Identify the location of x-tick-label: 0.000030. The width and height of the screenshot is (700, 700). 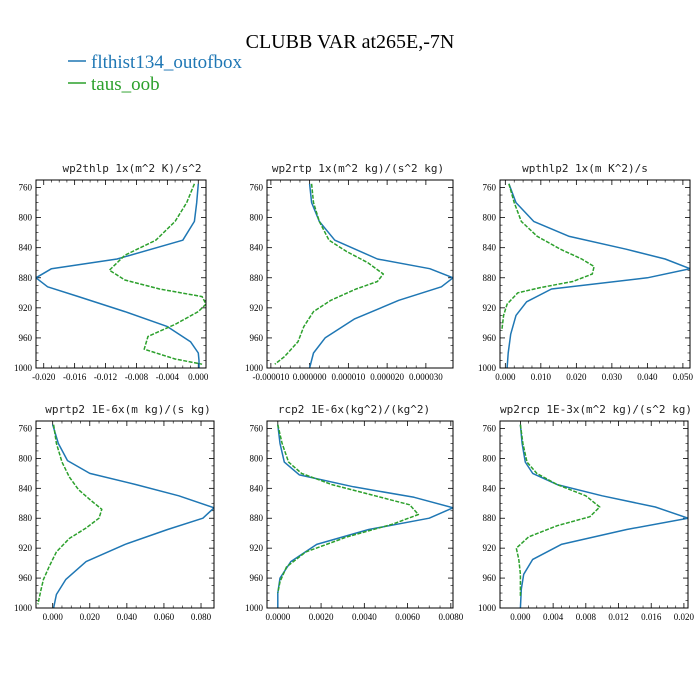
(426, 377).